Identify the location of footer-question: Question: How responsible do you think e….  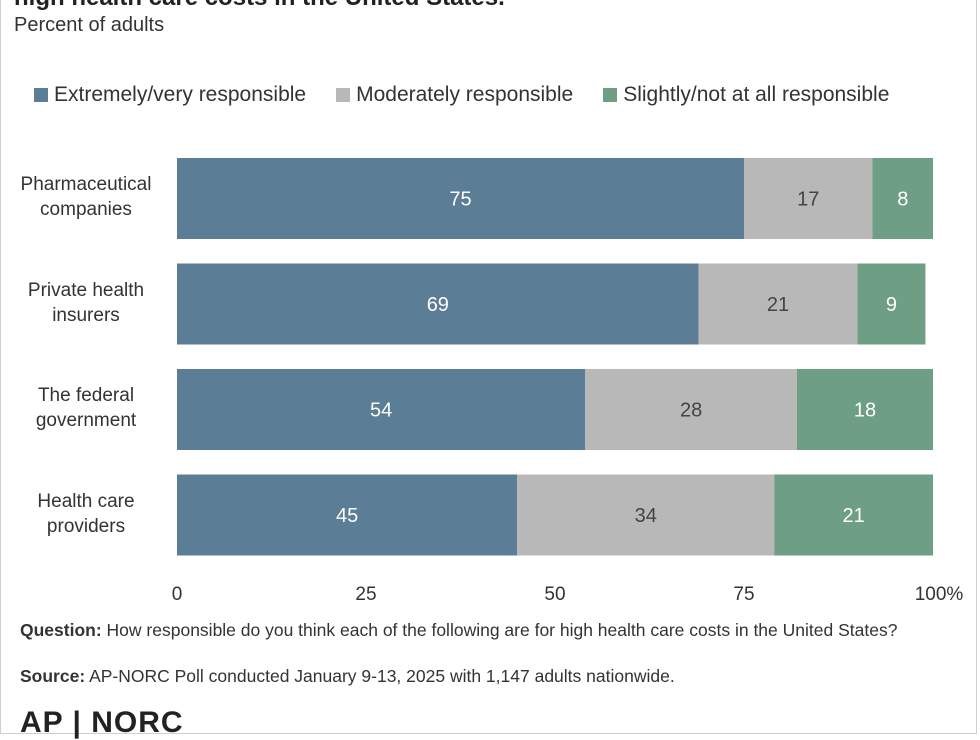
(490, 630).